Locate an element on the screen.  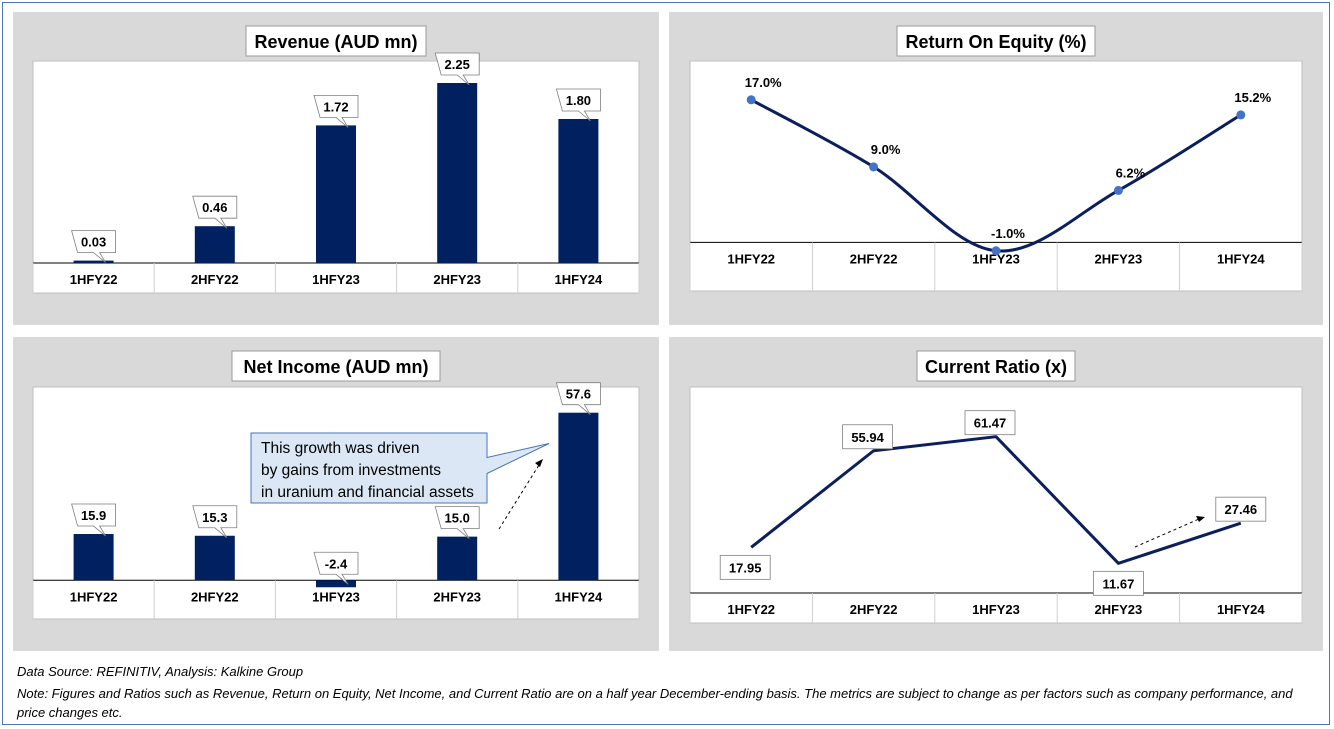
data-label: 1.80 is located at coordinates (578, 100).